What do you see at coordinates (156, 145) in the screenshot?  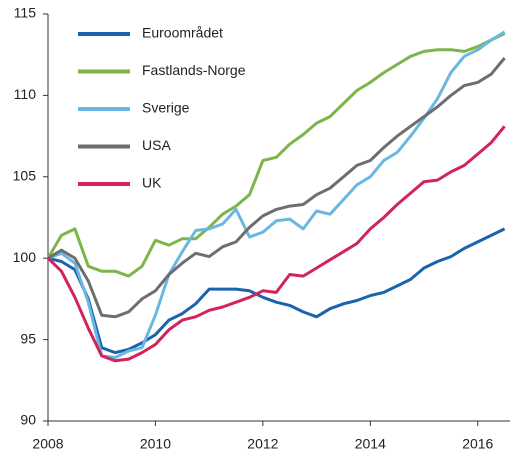 I see `legend-label: USA` at bounding box center [156, 145].